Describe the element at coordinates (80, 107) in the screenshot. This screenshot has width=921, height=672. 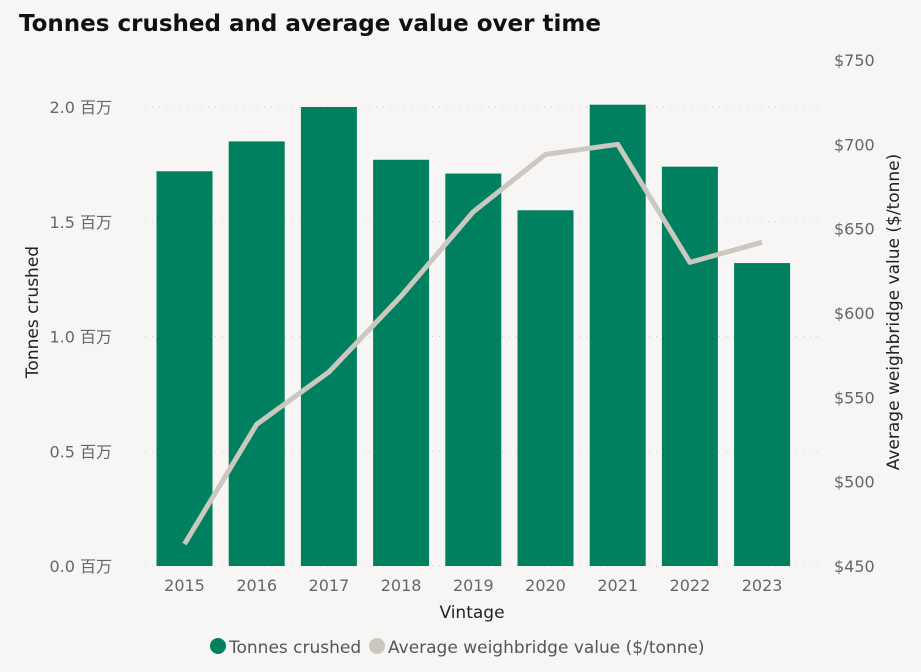
I see `y-tick-label: 2.0 百万` at that location.